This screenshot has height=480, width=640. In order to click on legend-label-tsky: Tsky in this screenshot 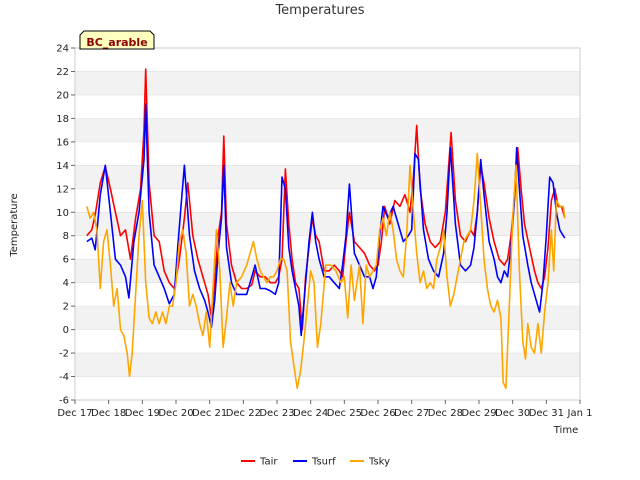, I will do `click(379, 462)`.